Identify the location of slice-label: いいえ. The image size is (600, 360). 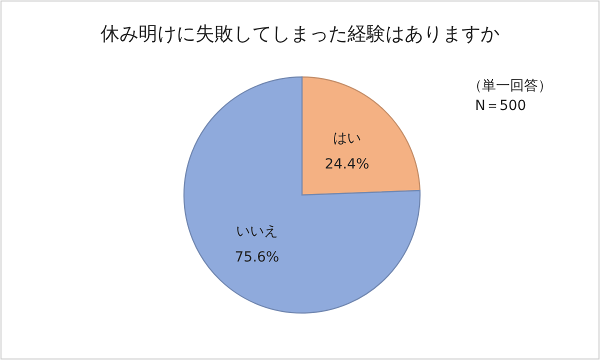
(257, 232).